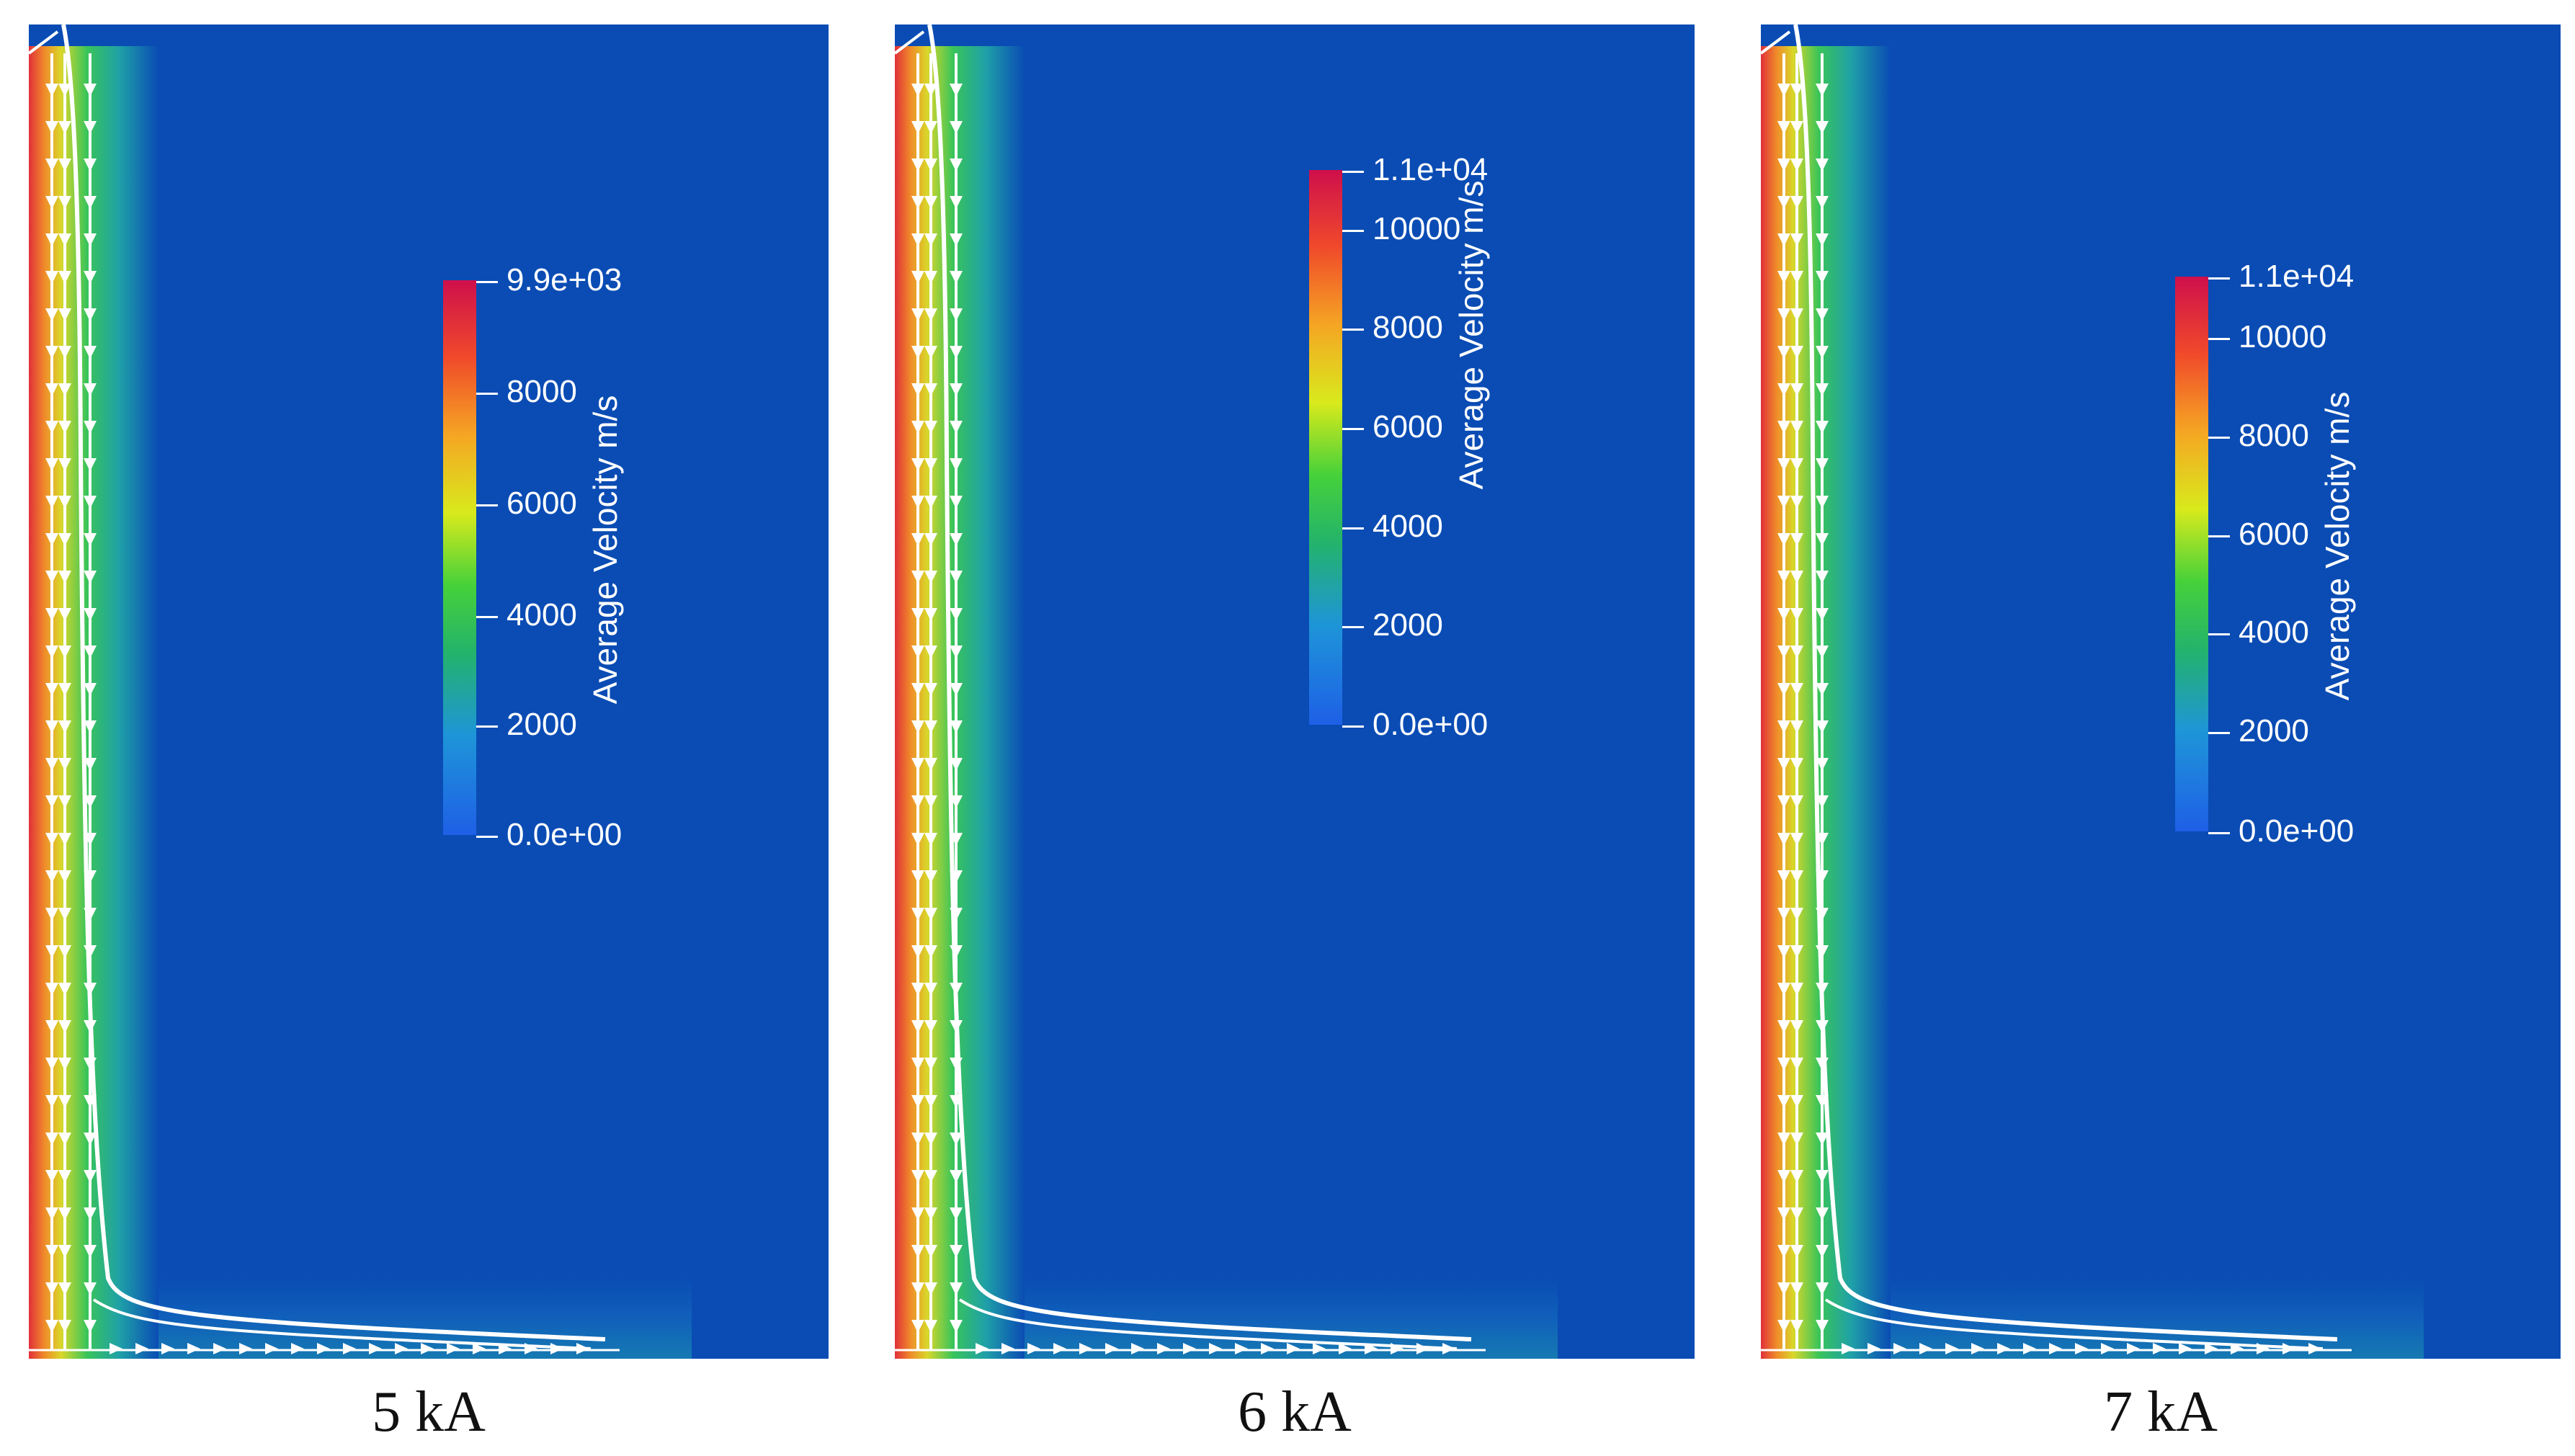  I want to click on colorbar-tick: 6000, so click(526, 503).